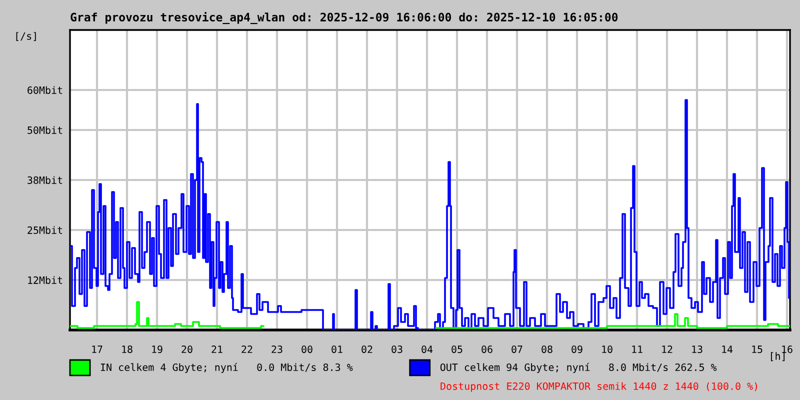 The image size is (800, 400). I want to click on y-tick-label: 25Mbit, so click(45, 230).